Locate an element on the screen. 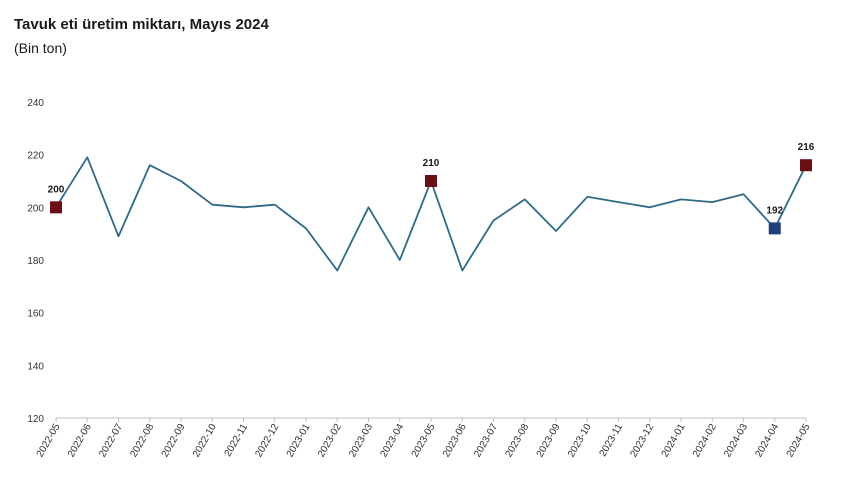 The width and height of the screenshot is (850, 478). x-tick-label: 2023-05 is located at coordinates (424, 441).